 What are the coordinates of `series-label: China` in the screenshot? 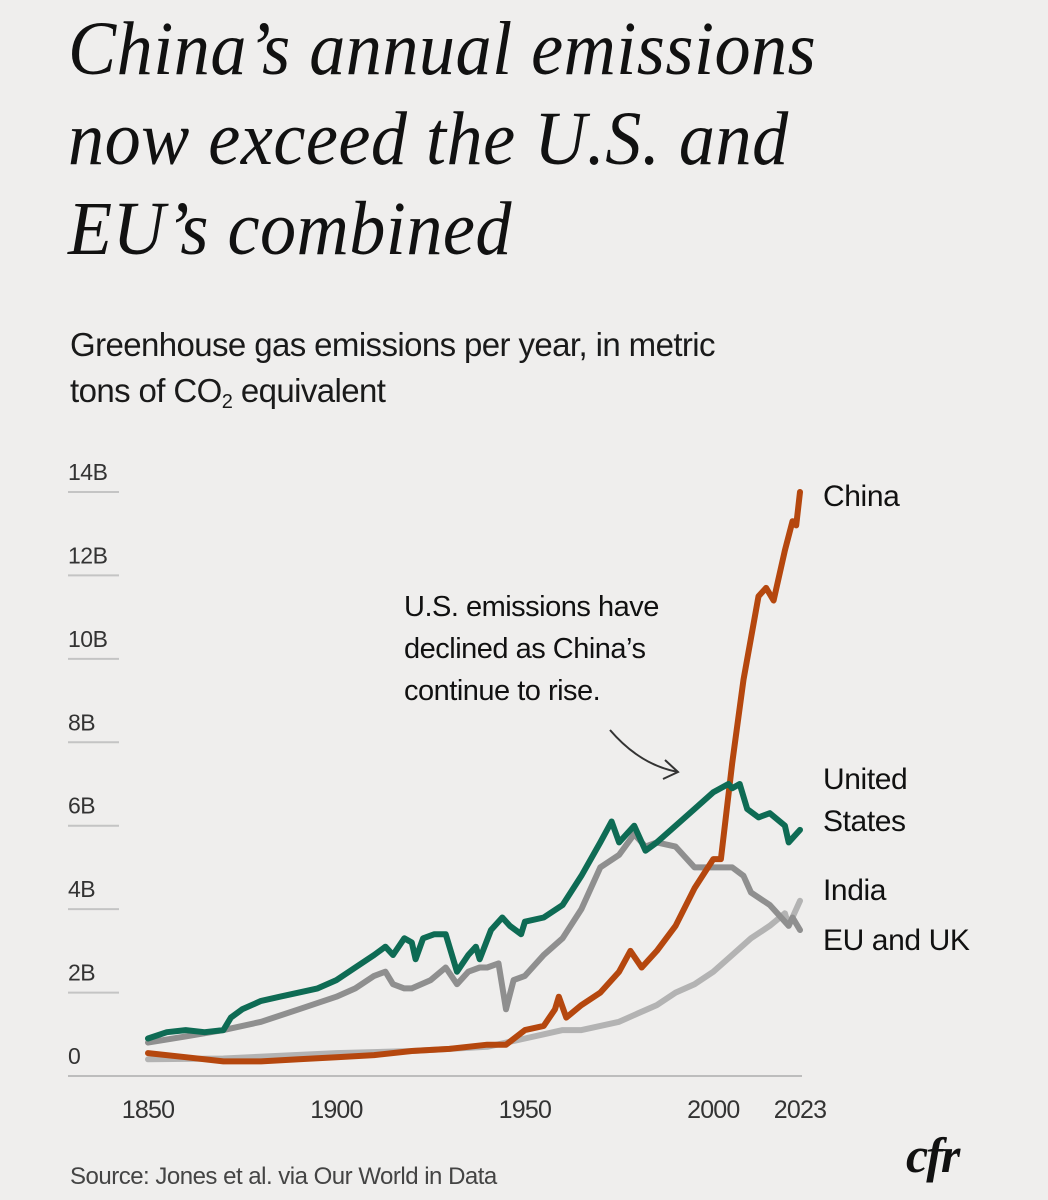 It's located at (861, 496).